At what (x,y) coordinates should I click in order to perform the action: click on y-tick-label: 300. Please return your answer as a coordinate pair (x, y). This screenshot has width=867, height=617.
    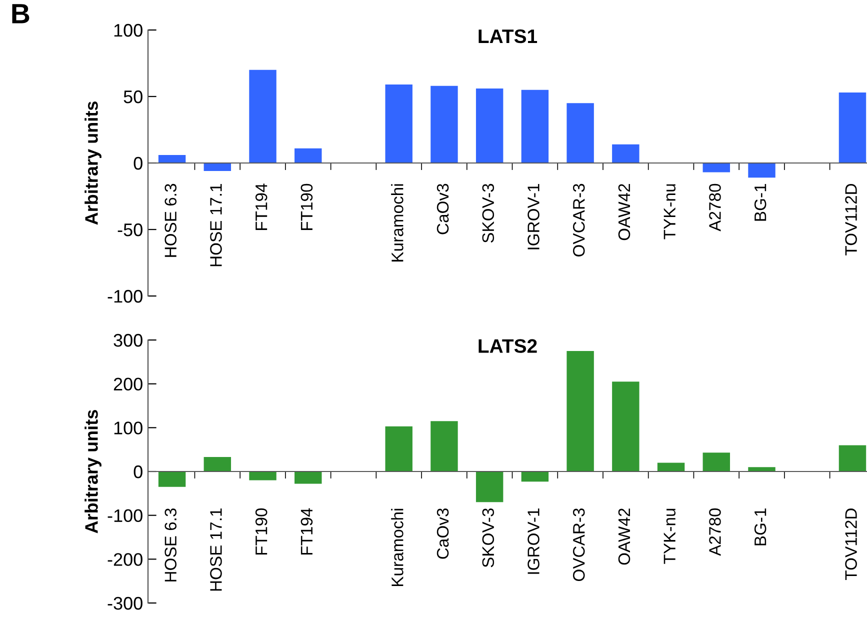
    Looking at the image, I should click on (128, 340).